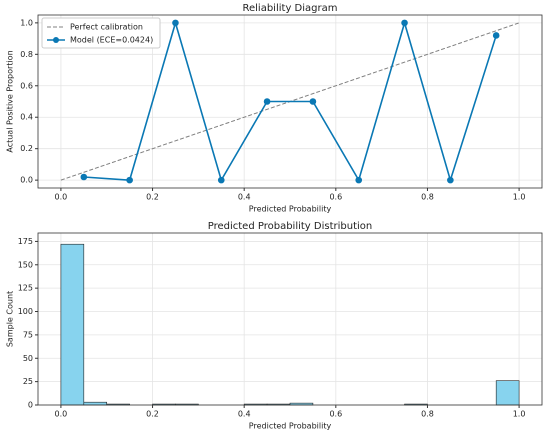  Describe the element at coordinates (290, 8) in the screenshot. I see `chart-title: Reliability Diagram` at that location.